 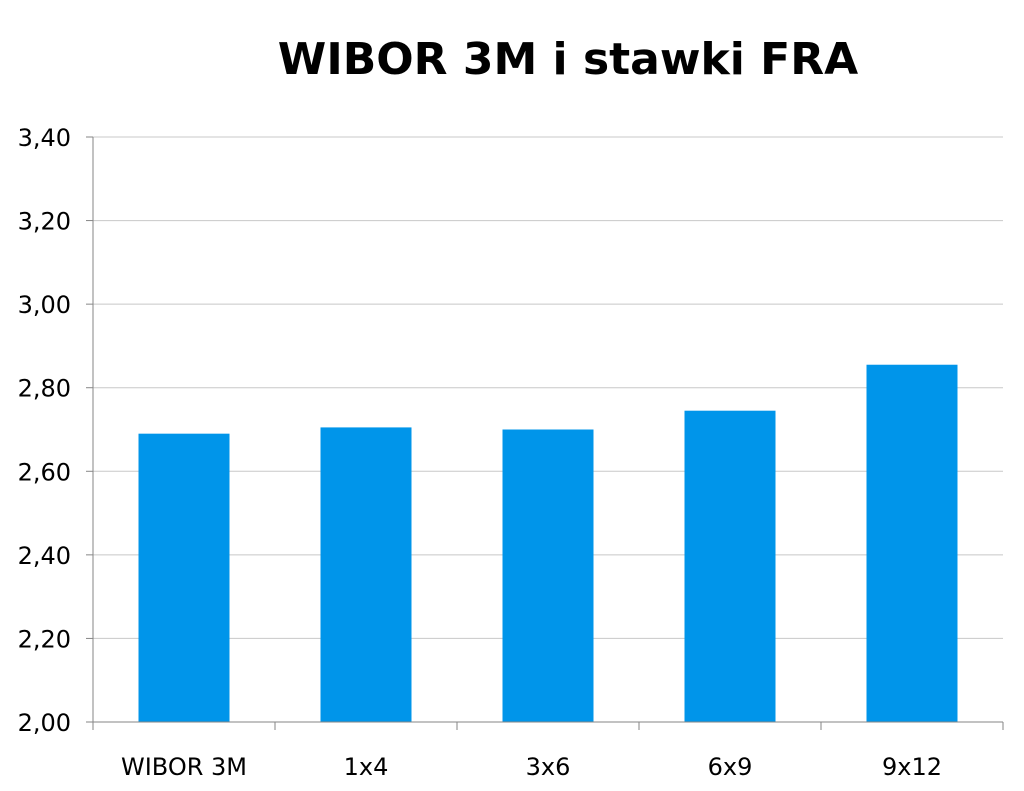 What do you see at coordinates (44, 556) in the screenshot?
I see `y-tick-label: 2,40` at bounding box center [44, 556].